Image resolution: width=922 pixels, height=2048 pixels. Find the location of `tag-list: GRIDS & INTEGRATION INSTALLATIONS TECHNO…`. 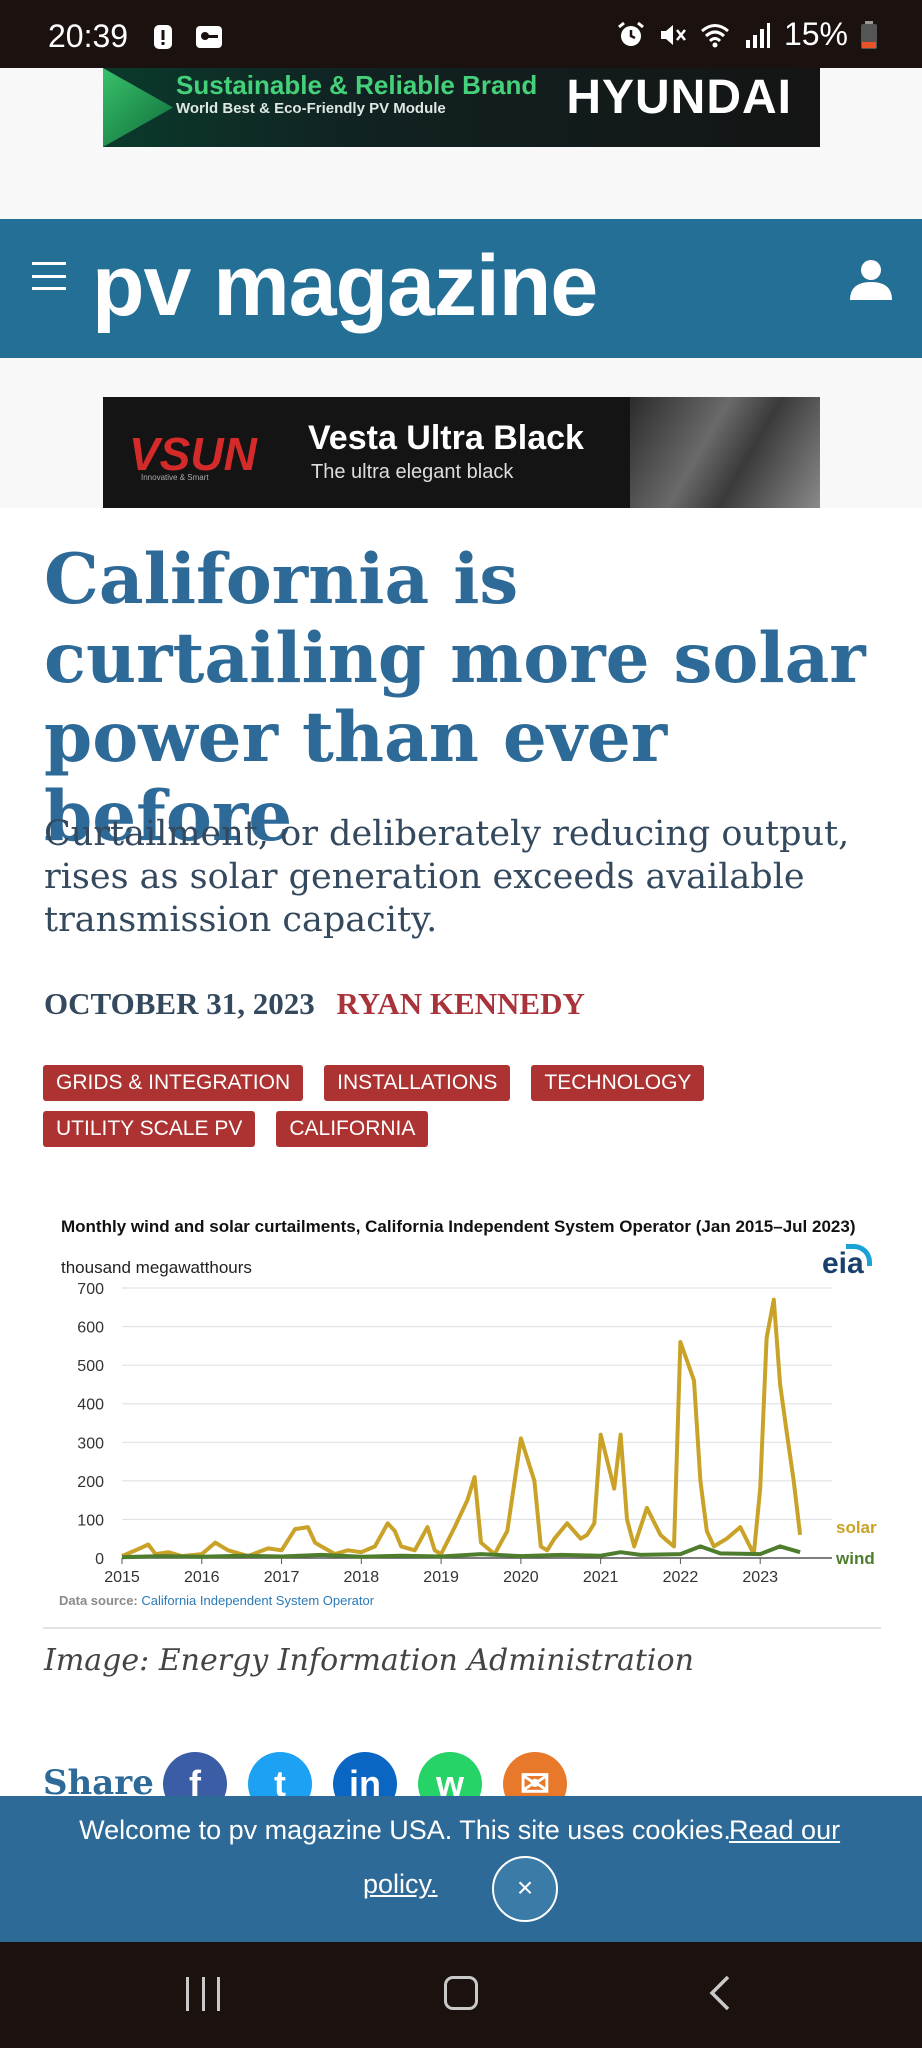

tag-list: GRIDS & INTEGRATION INSTALLATIONS TECHNO… is located at coordinates (468, 1106).